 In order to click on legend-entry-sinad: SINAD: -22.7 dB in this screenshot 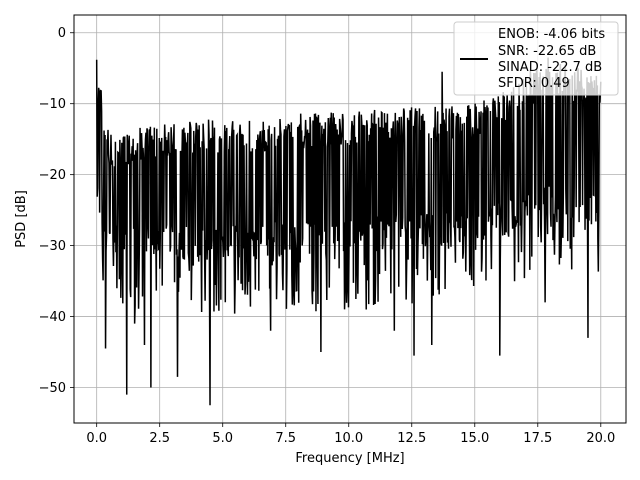, I will do `click(550, 67)`.